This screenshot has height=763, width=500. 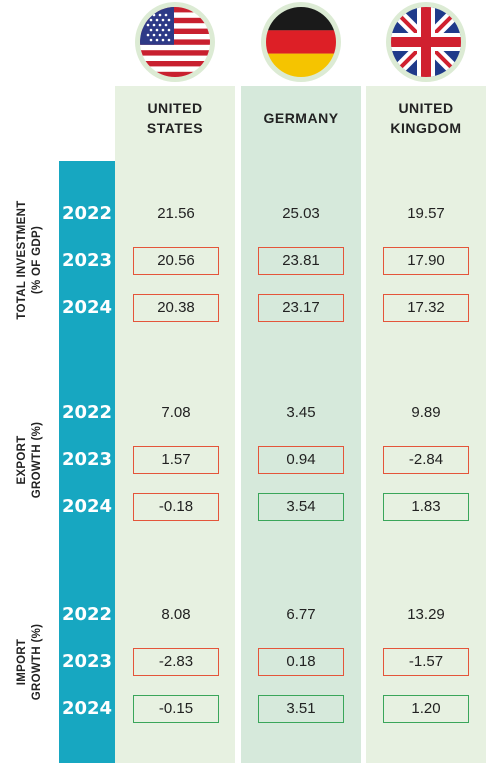 I want to click on value-cell: 0.18, so click(x=301, y=662).